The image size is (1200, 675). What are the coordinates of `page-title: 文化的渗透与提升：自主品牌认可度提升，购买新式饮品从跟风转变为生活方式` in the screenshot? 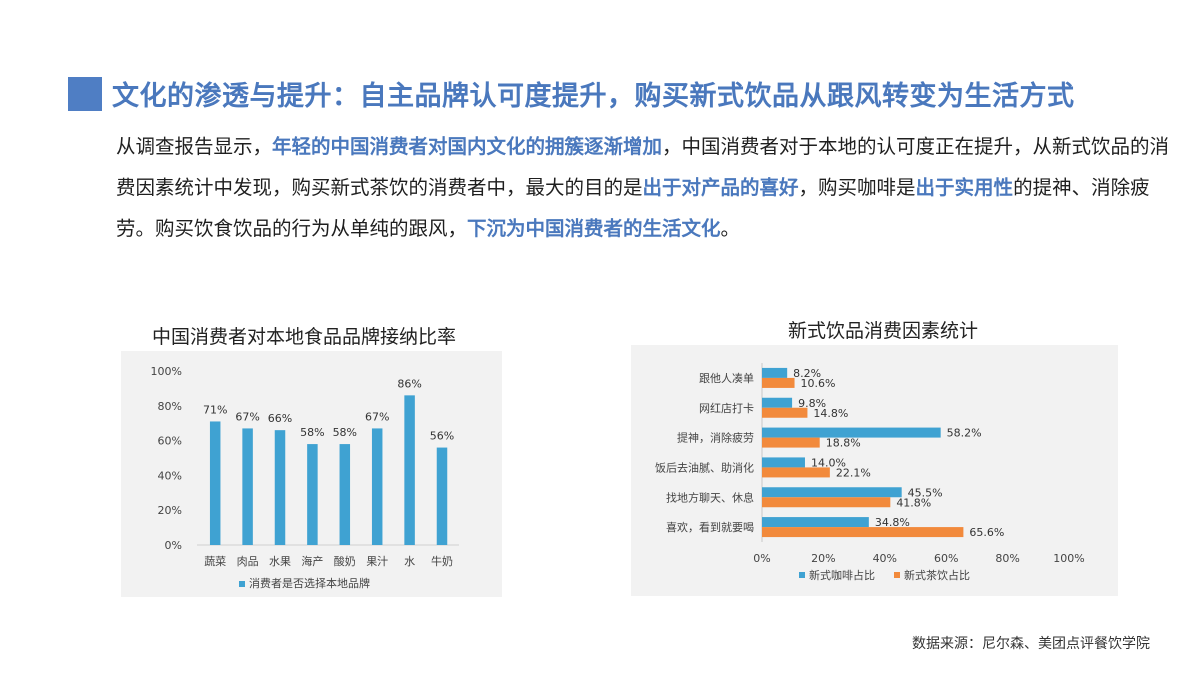 It's located at (593, 96).